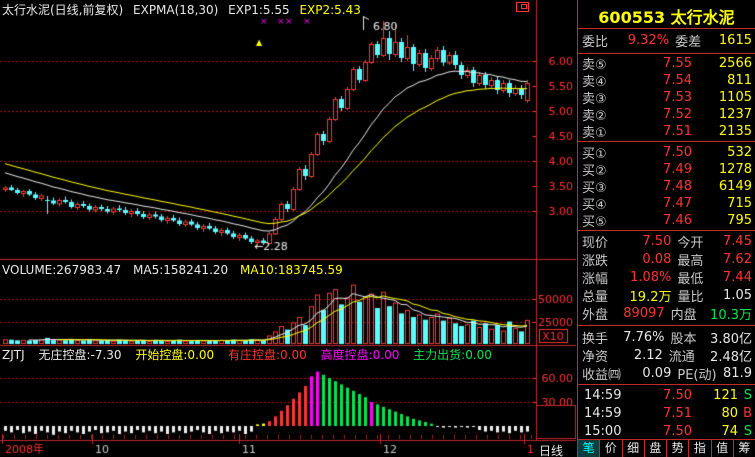  What do you see at coordinates (677, 169) in the screenshot?
I see `bid2-price: 7.49` at bounding box center [677, 169].